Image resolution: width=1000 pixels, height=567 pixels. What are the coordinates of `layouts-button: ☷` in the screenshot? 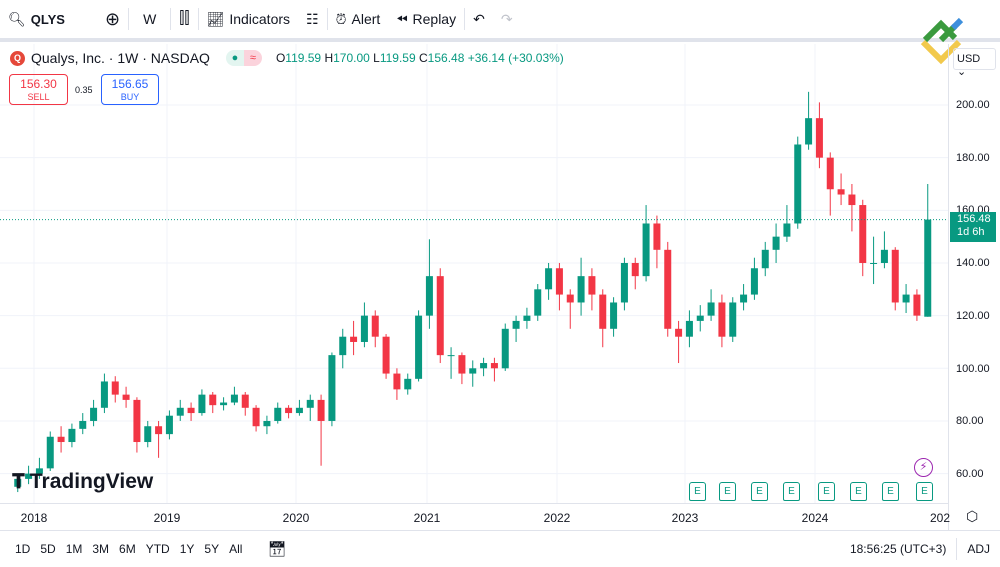 It's located at (312, 19).